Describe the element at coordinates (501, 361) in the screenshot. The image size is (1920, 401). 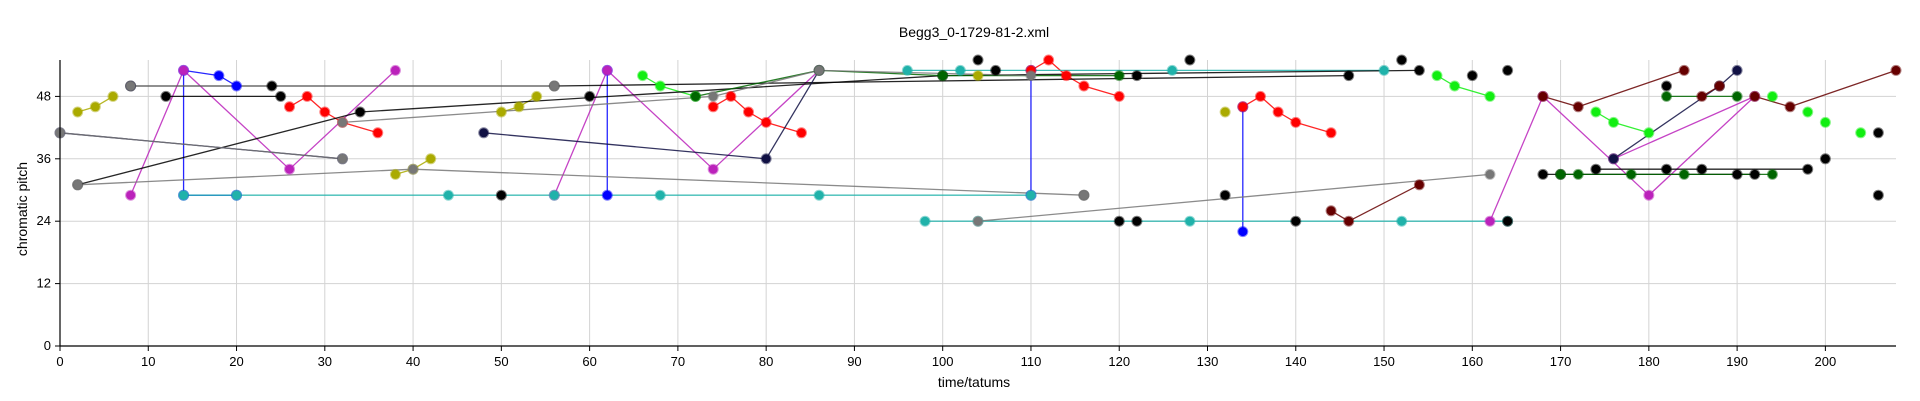
I see `x-tick-label: 50` at that location.